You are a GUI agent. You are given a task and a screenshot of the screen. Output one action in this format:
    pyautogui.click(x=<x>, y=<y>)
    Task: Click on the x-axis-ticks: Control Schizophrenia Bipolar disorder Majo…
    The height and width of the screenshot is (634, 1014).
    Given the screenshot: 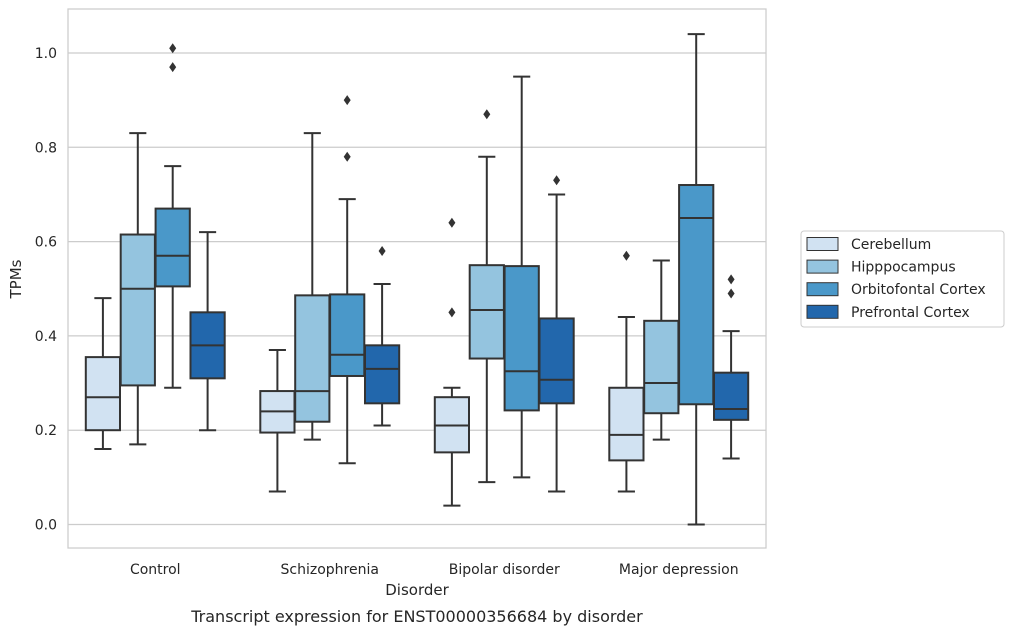 What is the action you would take?
    pyautogui.click(x=434, y=570)
    